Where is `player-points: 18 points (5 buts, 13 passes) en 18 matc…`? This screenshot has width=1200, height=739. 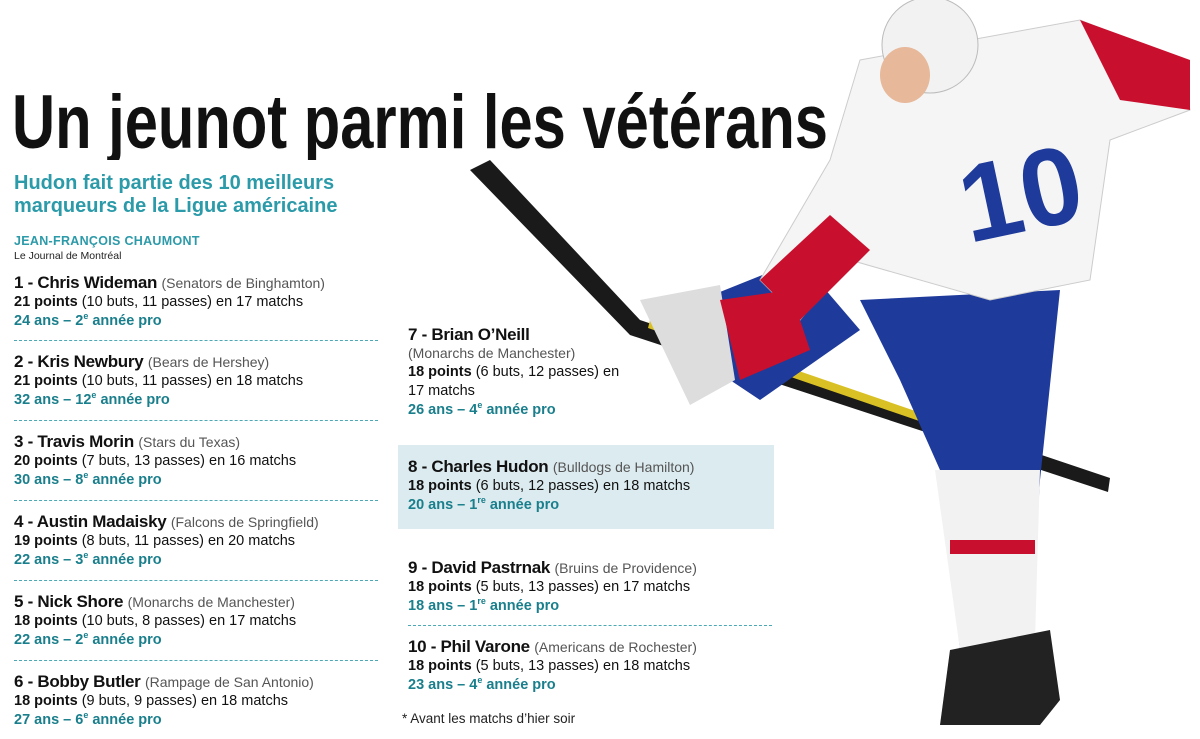 player-points: 18 points (5 buts, 13 passes) en 18 matc… is located at coordinates (588, 666).